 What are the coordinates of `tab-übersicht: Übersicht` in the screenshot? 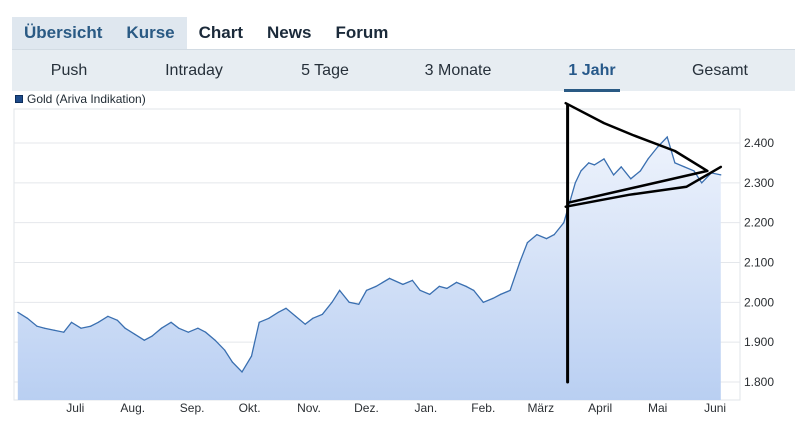 It's located at (63, 33).